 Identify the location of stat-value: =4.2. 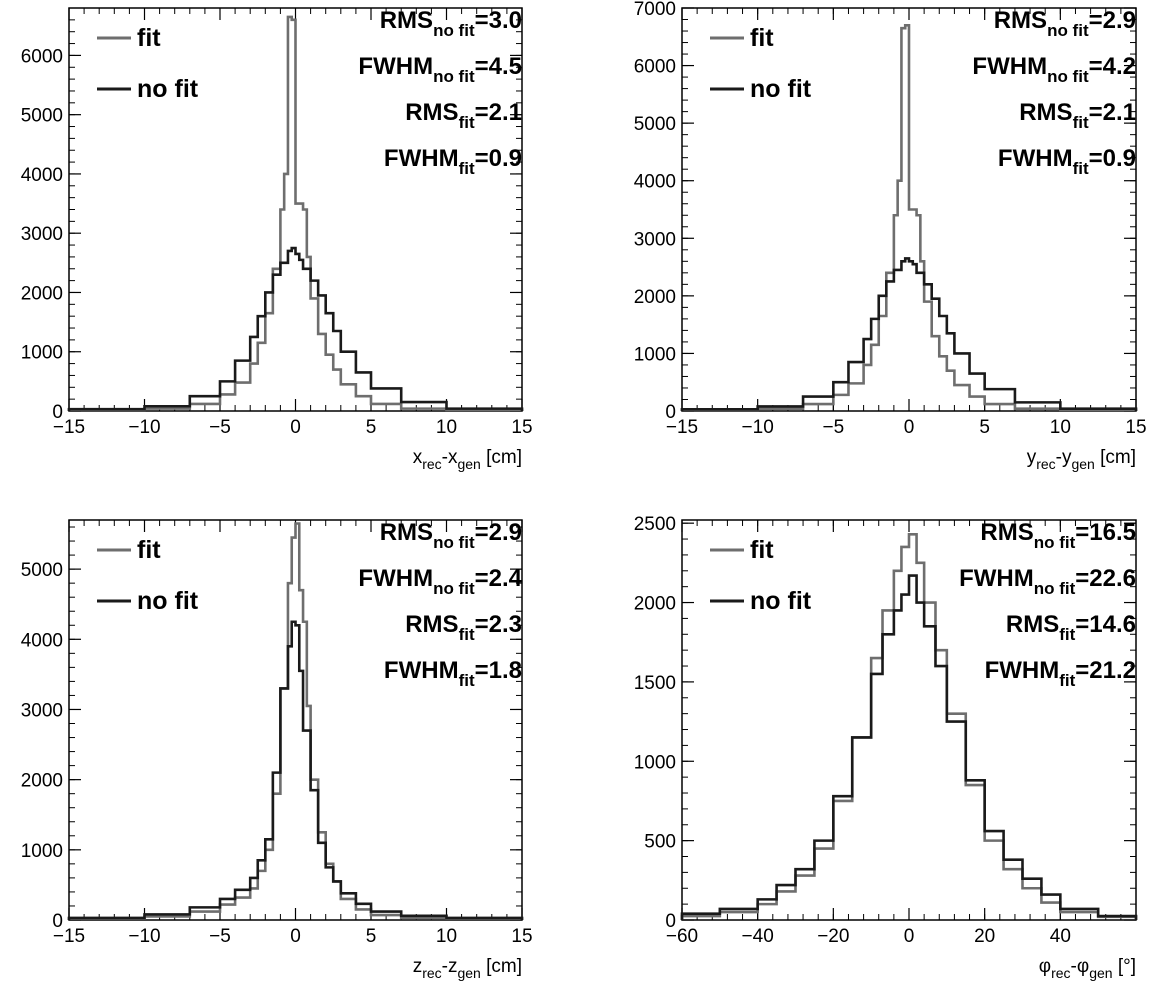
(1112, 66).